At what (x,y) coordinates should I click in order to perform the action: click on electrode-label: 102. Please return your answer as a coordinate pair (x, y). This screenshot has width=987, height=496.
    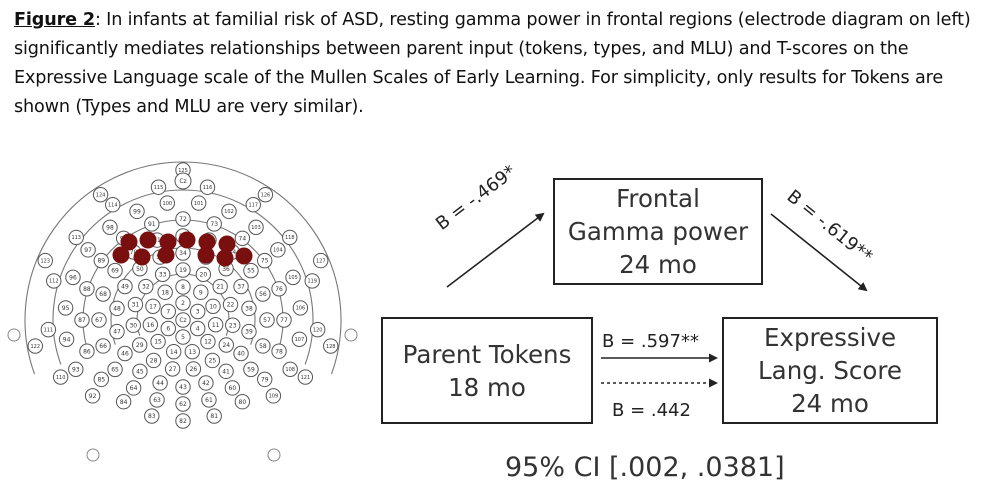
    Looking at the image, I should click on (229, 212).